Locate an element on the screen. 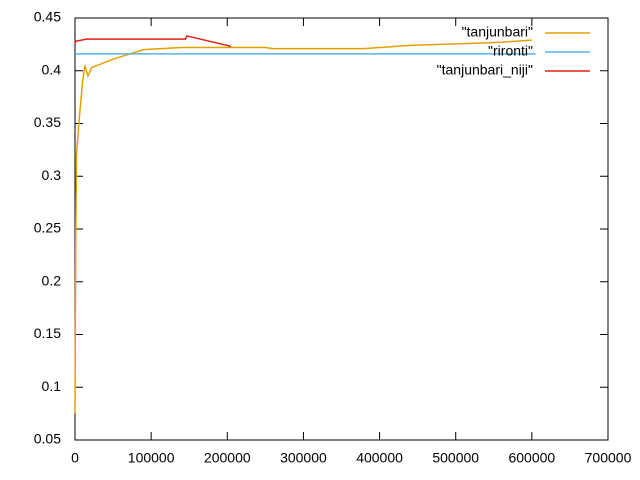 This screenshot has height=480, width=640. series-line is located at coordinates (153, 41).